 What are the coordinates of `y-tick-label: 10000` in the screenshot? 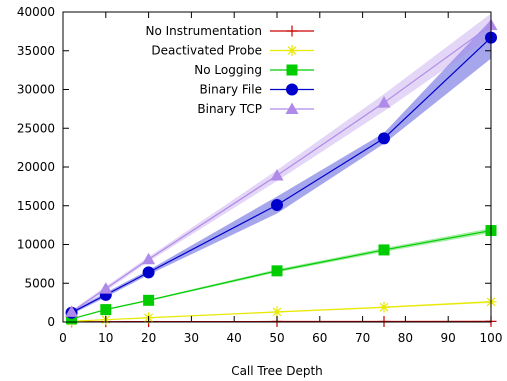 It's located at (36, 245).